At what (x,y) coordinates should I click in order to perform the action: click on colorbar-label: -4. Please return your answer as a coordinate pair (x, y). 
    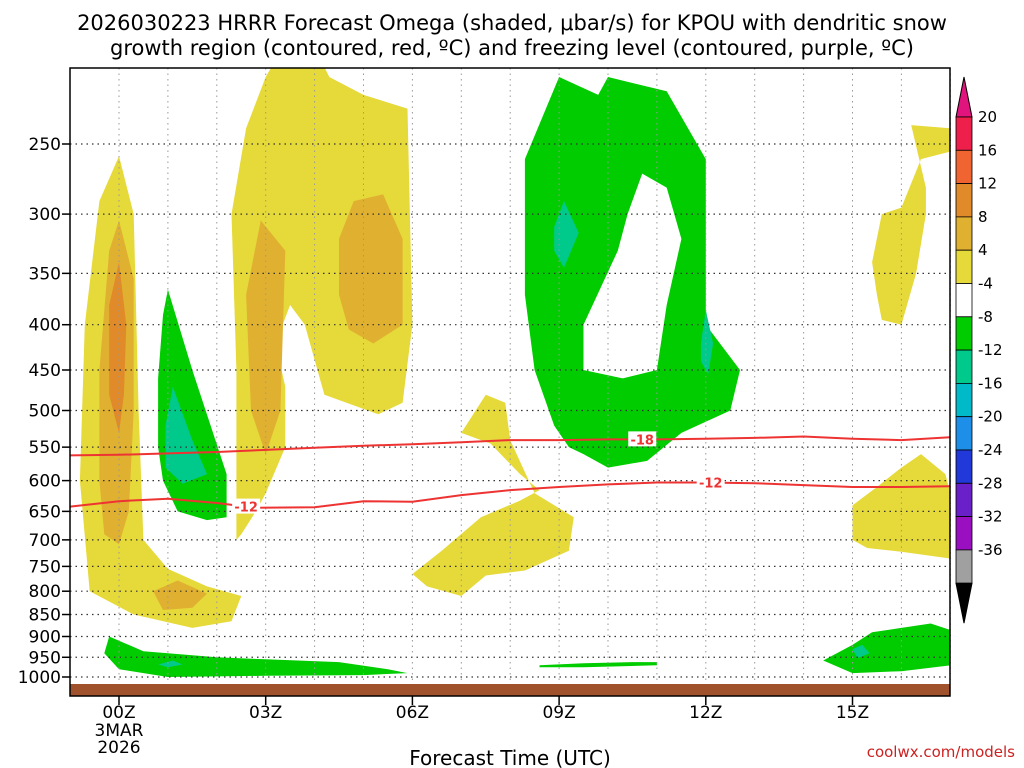
    Looking at the image, I should click on (985, 284).